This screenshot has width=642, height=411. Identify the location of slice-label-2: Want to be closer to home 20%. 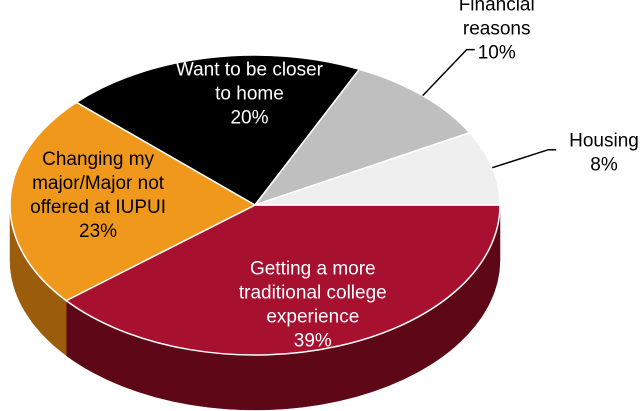
(250, 94).